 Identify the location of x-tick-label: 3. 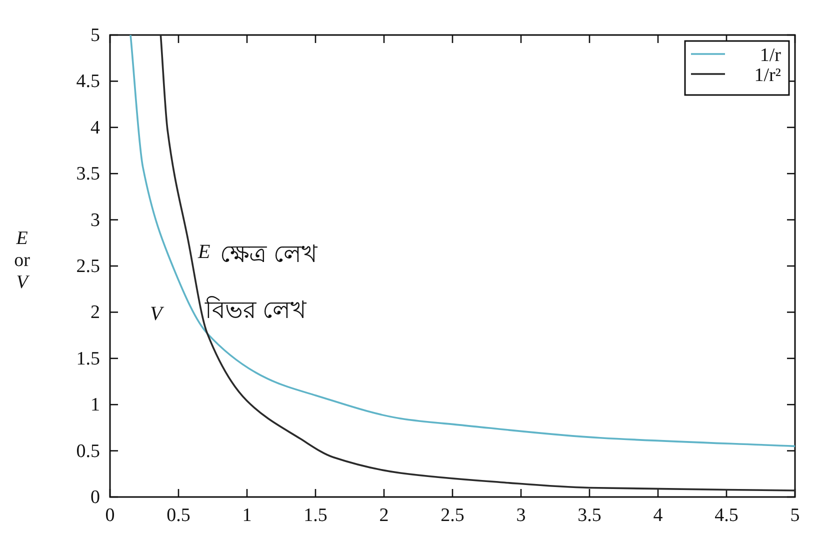
(521, 515).